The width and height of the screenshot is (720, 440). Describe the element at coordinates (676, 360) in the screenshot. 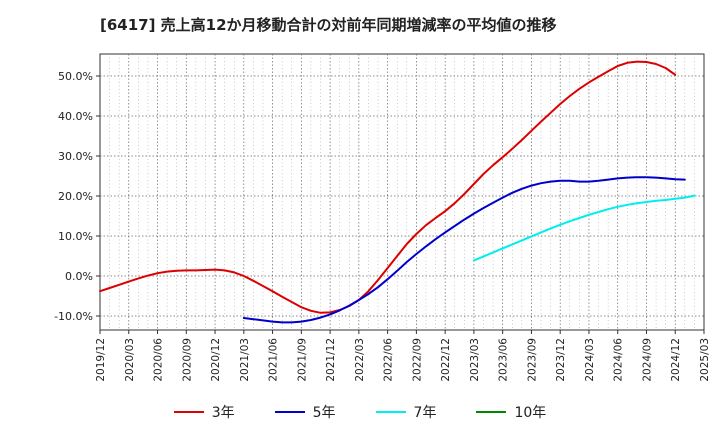

I see `x-tick-label: 2024/12` at that location.